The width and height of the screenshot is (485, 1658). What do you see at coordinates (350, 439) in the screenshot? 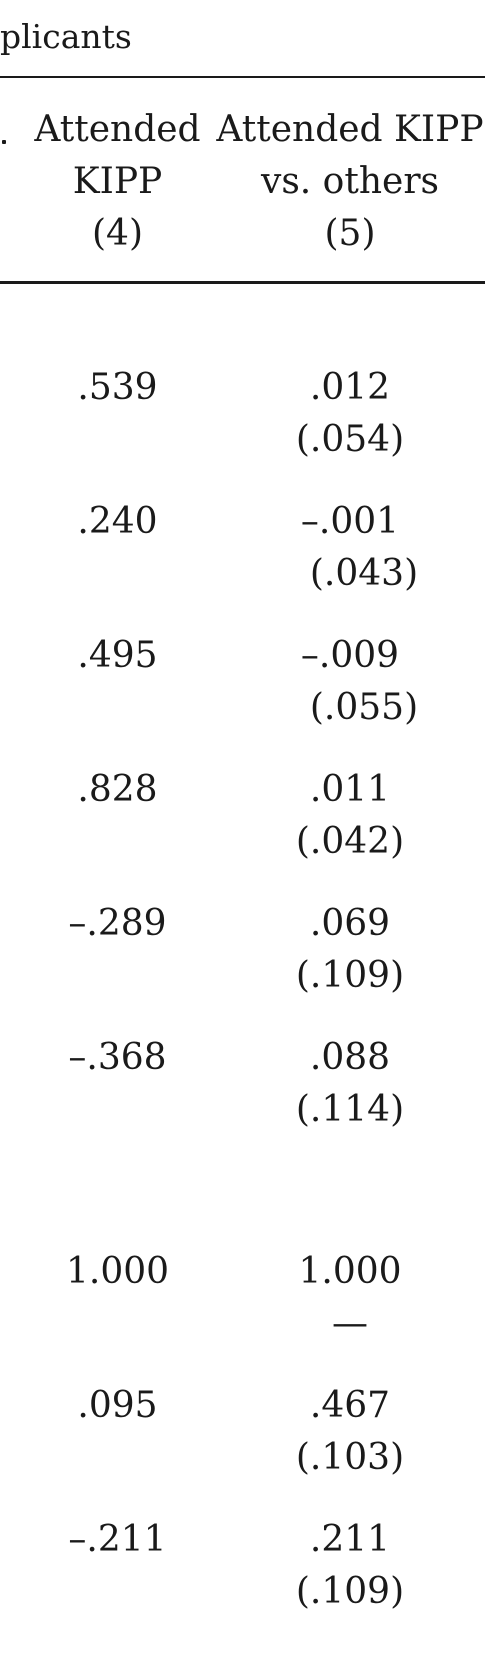
I see `cell-standard-error: (.054)` at bounding box center [350, 439].